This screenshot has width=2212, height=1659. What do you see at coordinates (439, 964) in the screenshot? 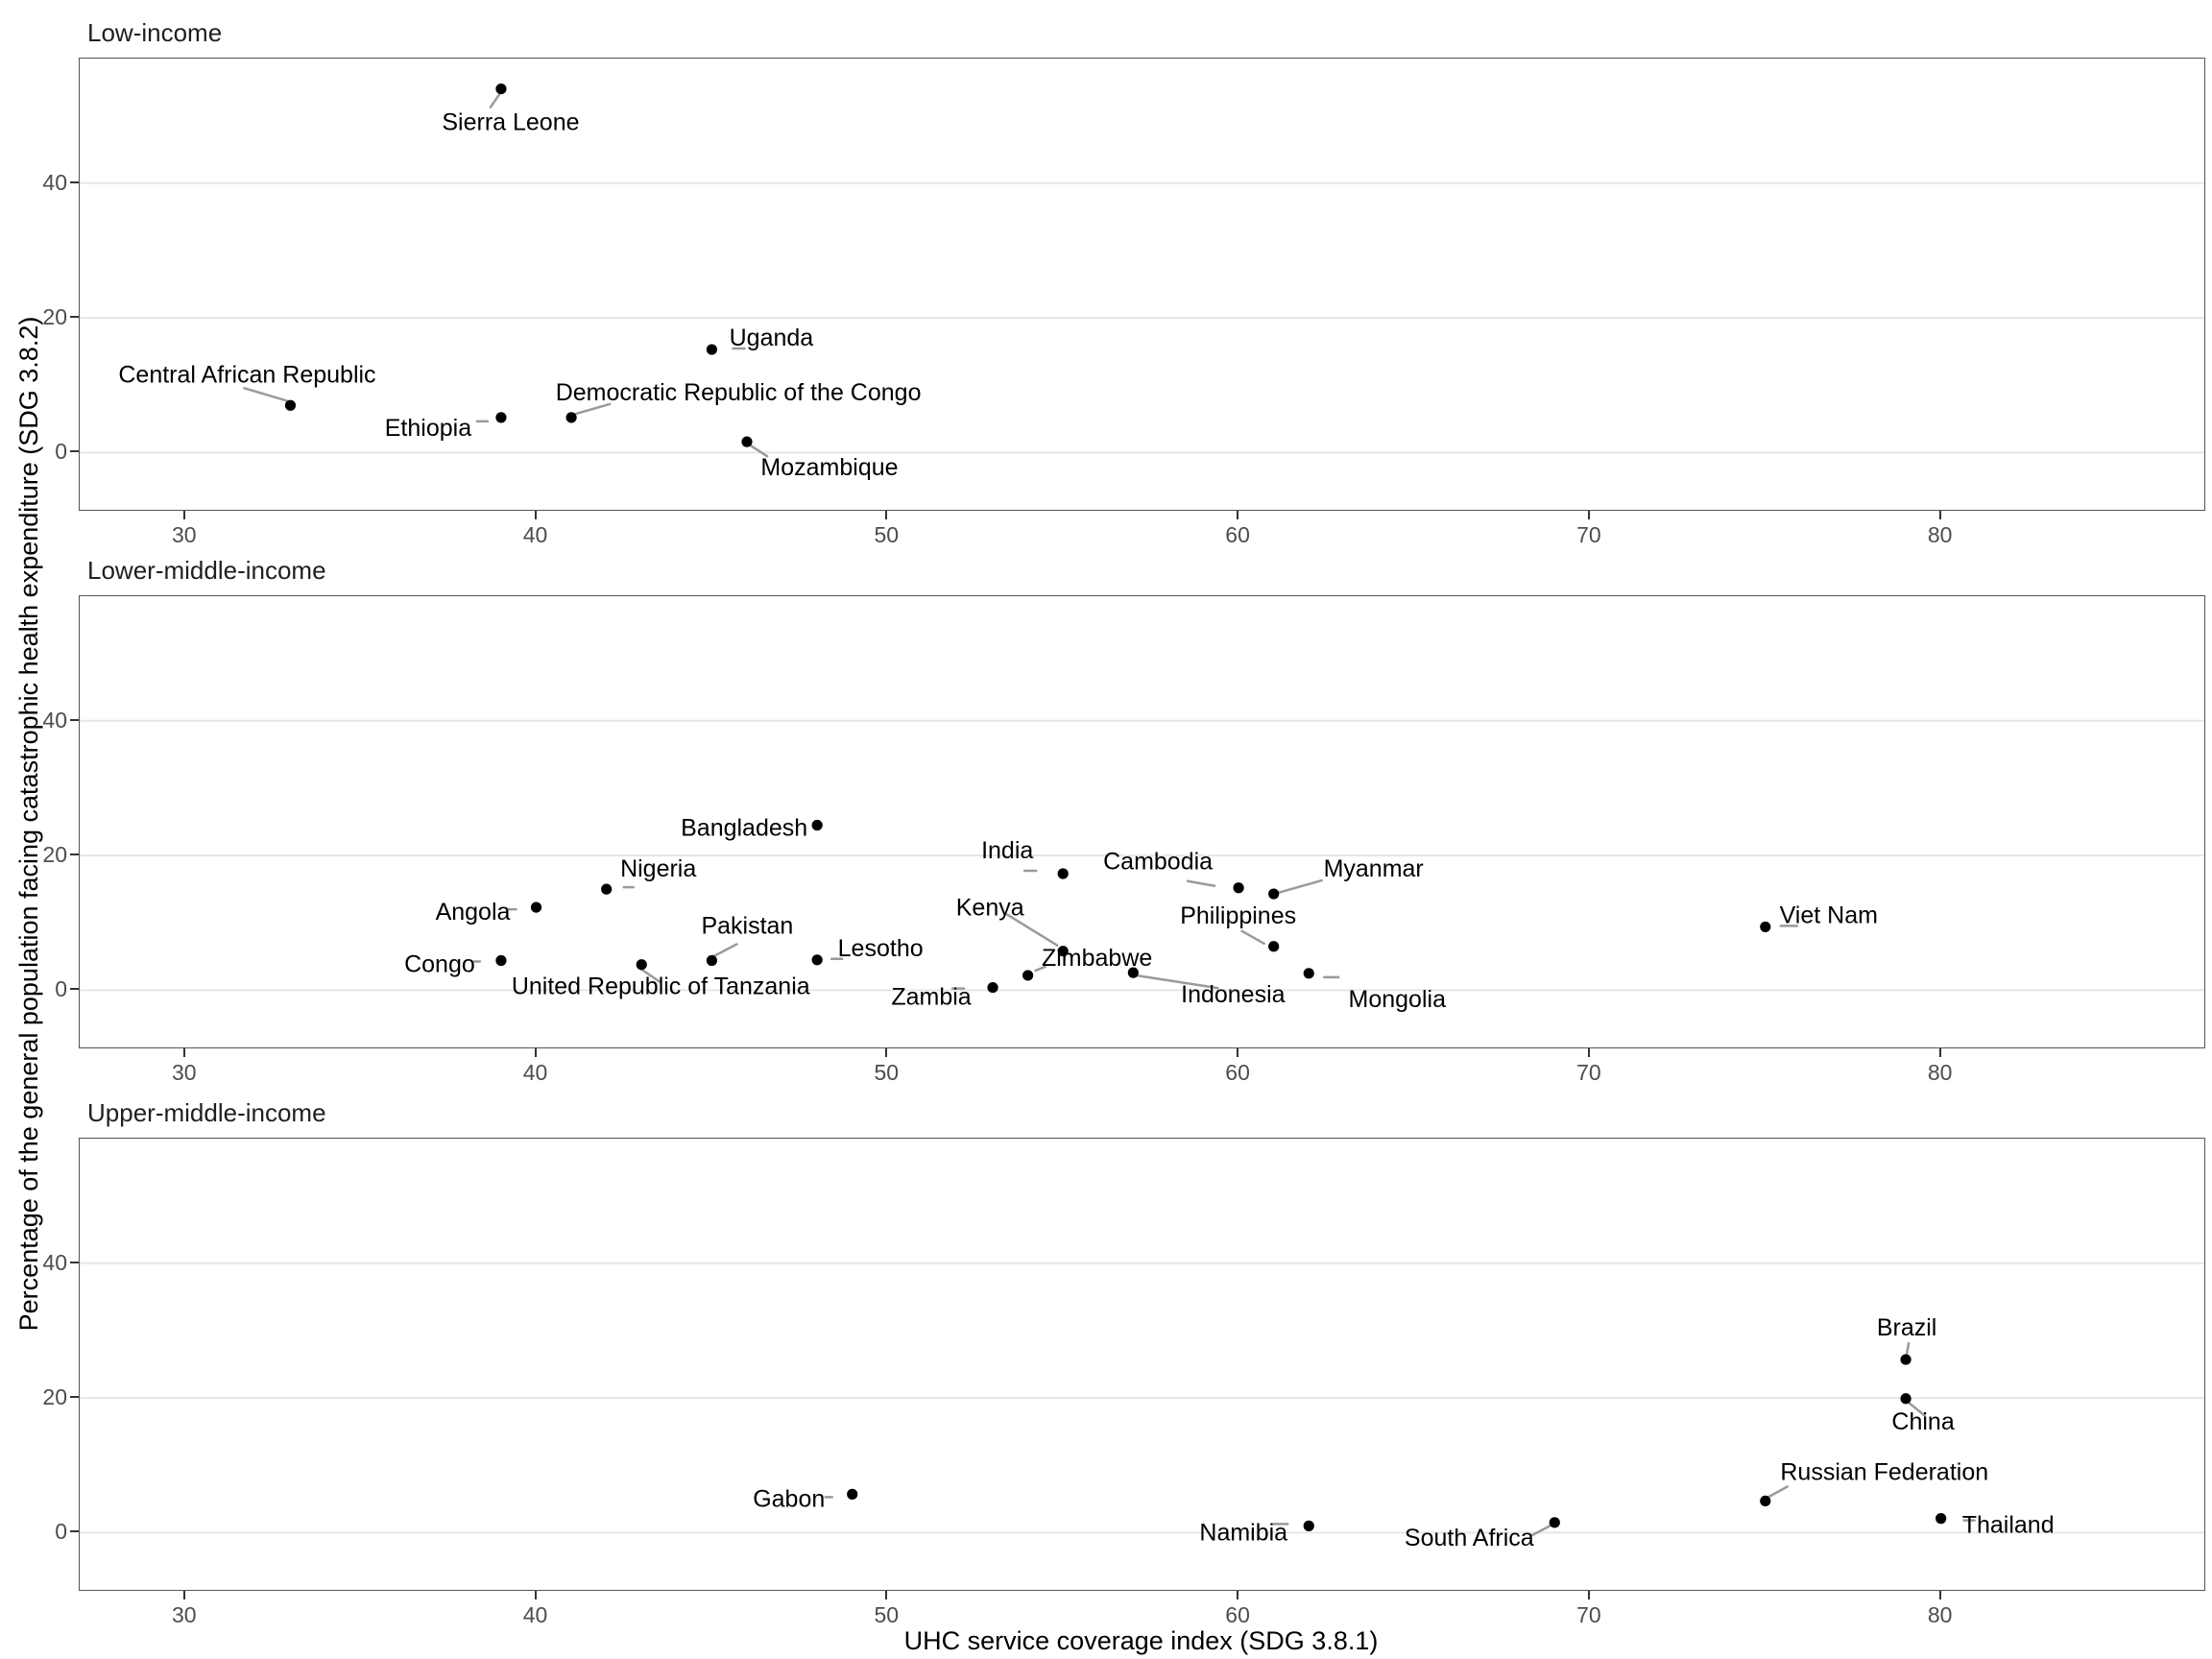
I see `point-label: Congo` at bounding box center [439, 964].